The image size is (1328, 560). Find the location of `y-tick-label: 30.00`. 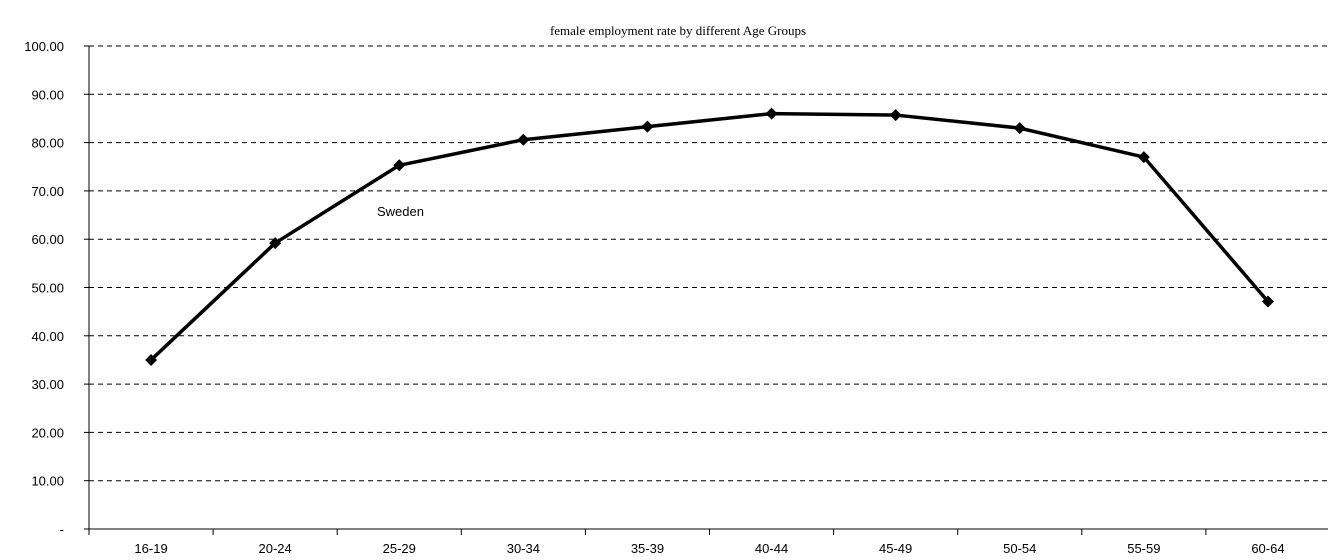

y-tick-label: 30.00 is located at coordinates (47, 384).